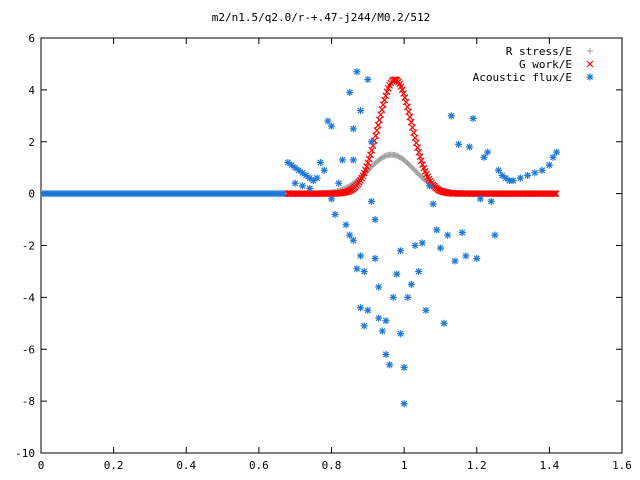 This screenshot has width=640, height=480. Describe the element at coordinates (25, 453) in the screenshot. I see `y-tick-label: -10` at that location.